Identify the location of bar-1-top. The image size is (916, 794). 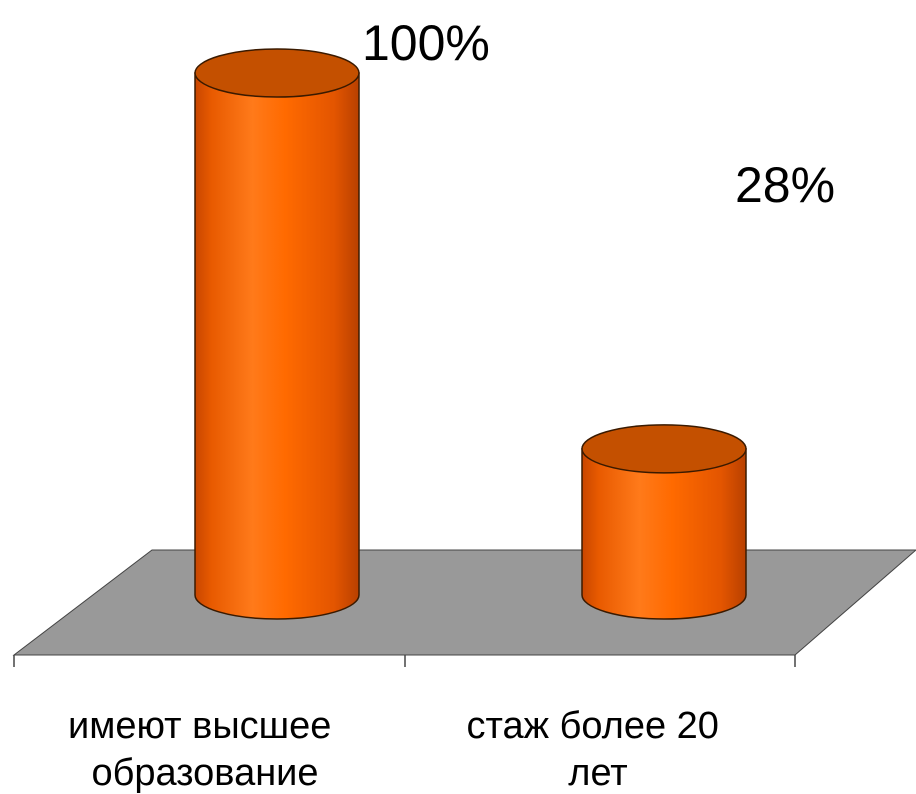
(277, 73).